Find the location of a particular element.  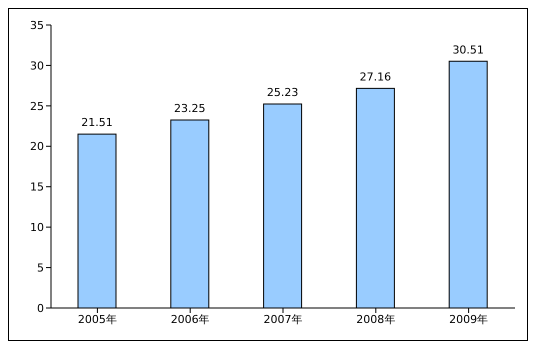

data-label: 23.25 is located at coordinates (190, 109).